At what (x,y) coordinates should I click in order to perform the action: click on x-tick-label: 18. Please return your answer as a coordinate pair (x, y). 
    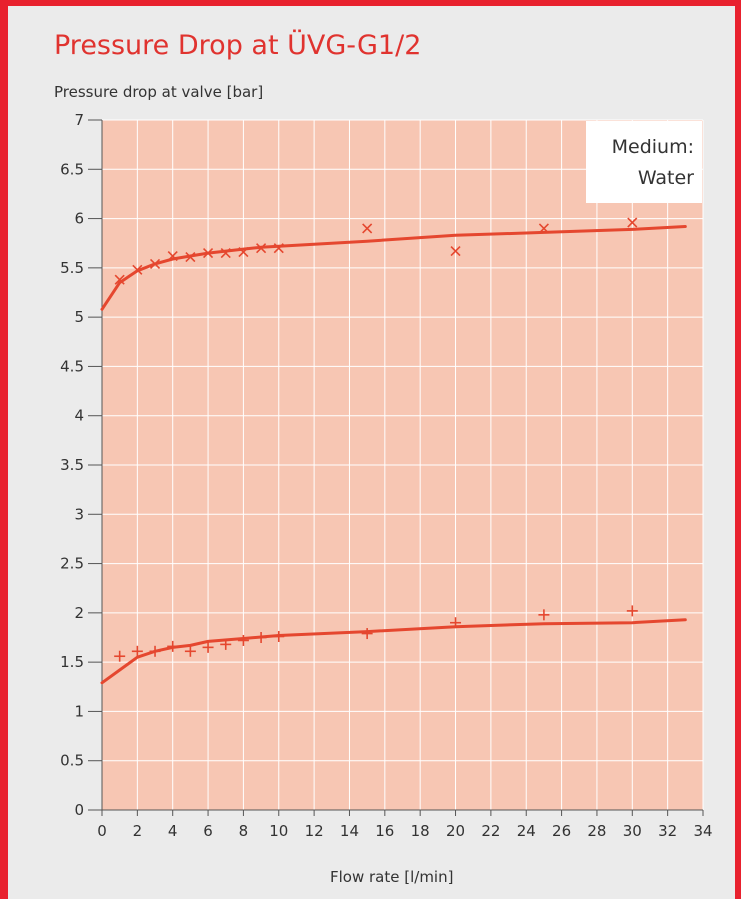
    Looking at the image, I should click on (420, 831).